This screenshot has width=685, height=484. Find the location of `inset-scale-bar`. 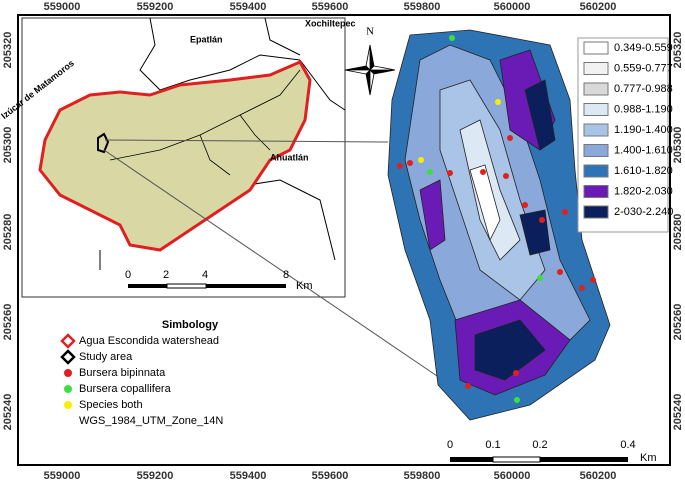

inset-scale-bar is located at coordinates (207, 286).